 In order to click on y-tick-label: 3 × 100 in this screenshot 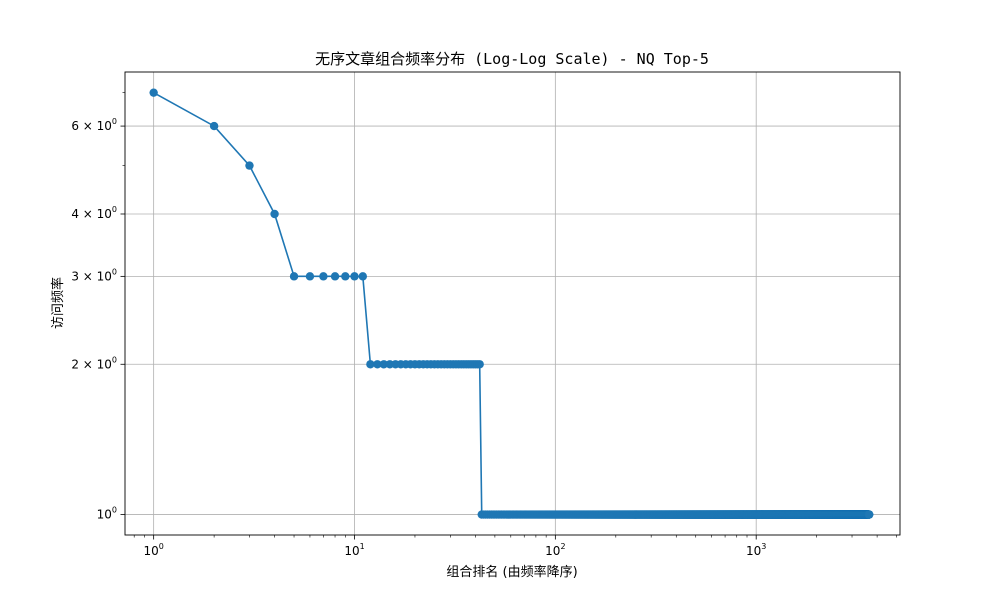, I will do `click(94, 275)`.